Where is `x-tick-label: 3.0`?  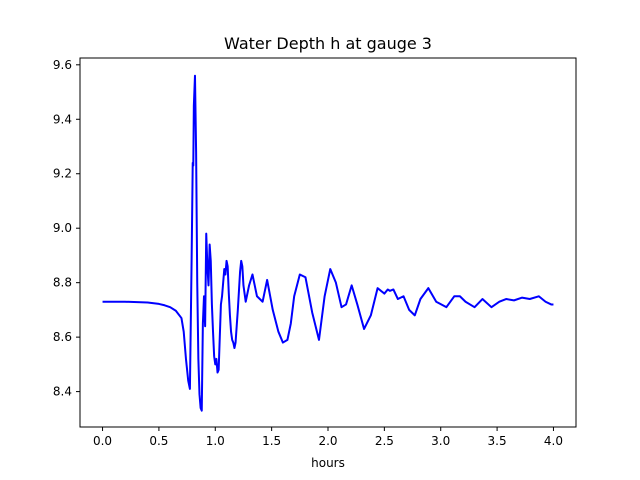
x-tick-label: 3.0 is located at coordinates (440, 441).